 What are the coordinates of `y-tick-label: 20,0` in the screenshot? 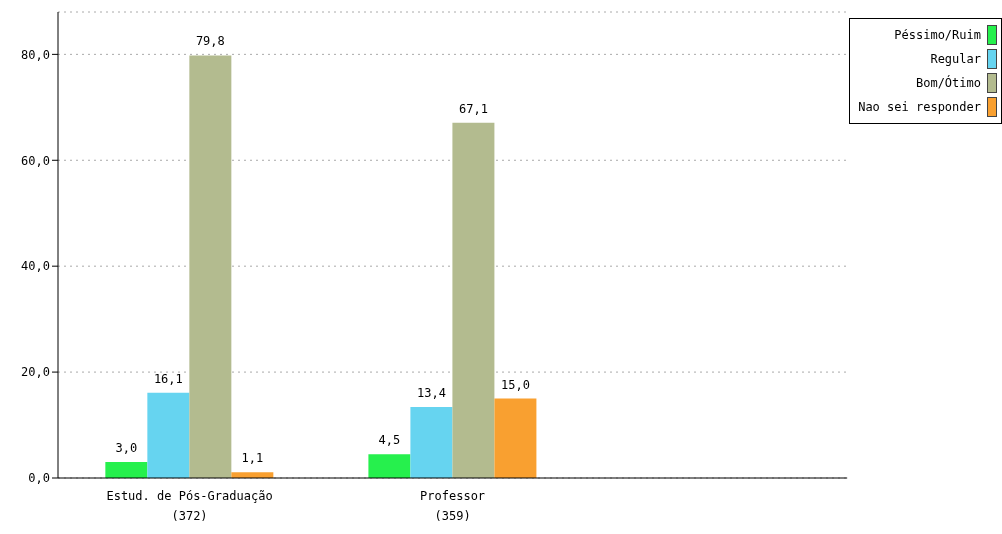 It's located at (35, 372).